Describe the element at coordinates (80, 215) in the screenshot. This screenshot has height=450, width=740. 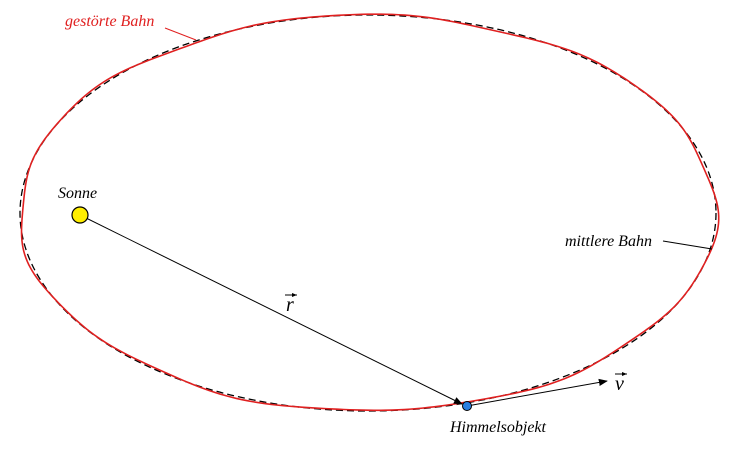
I see `sun-icon` at that location.